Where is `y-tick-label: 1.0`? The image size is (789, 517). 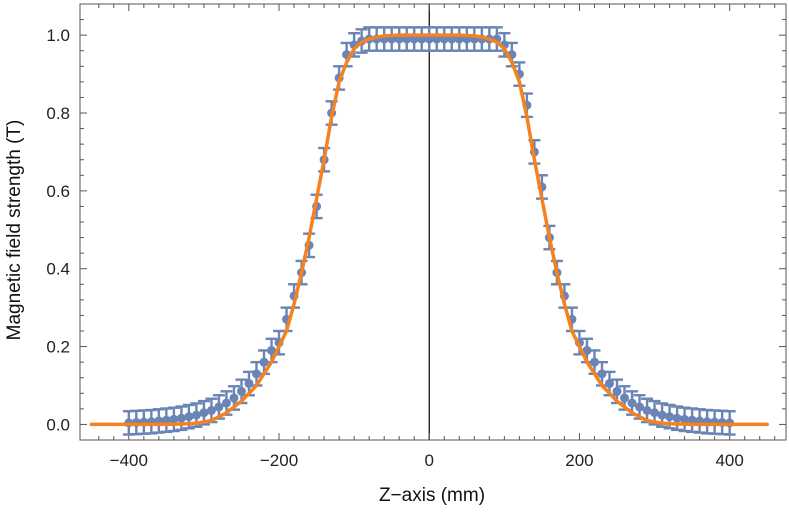
y-tick-label: 1.0 is located at coordinates (58, 35).